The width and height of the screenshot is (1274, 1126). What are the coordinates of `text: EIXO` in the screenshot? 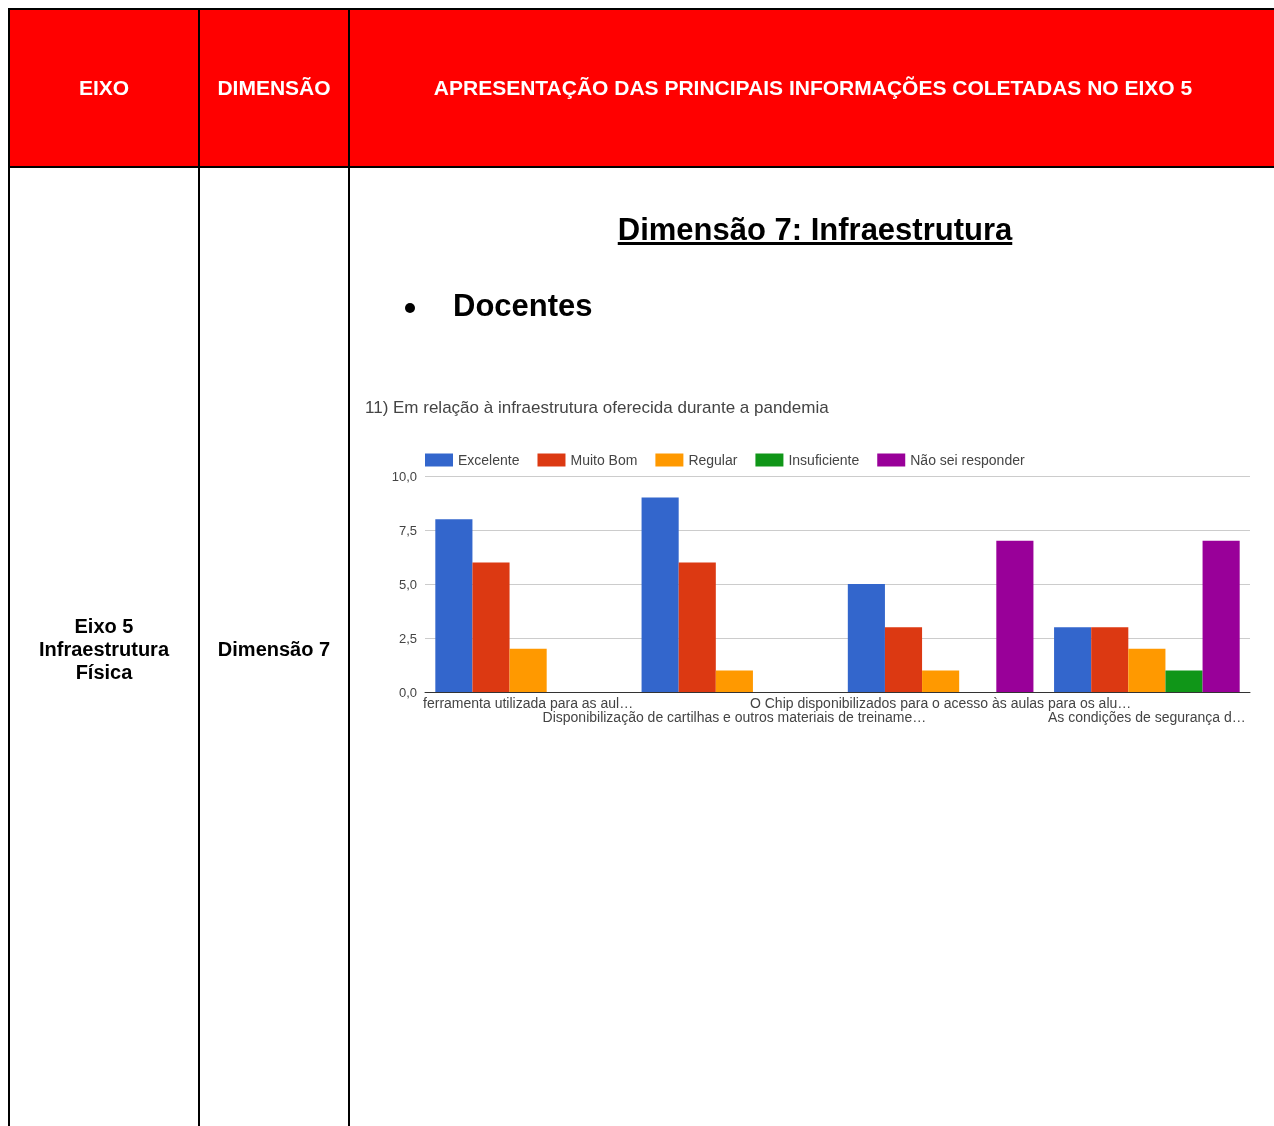 It's located at (104, 88).